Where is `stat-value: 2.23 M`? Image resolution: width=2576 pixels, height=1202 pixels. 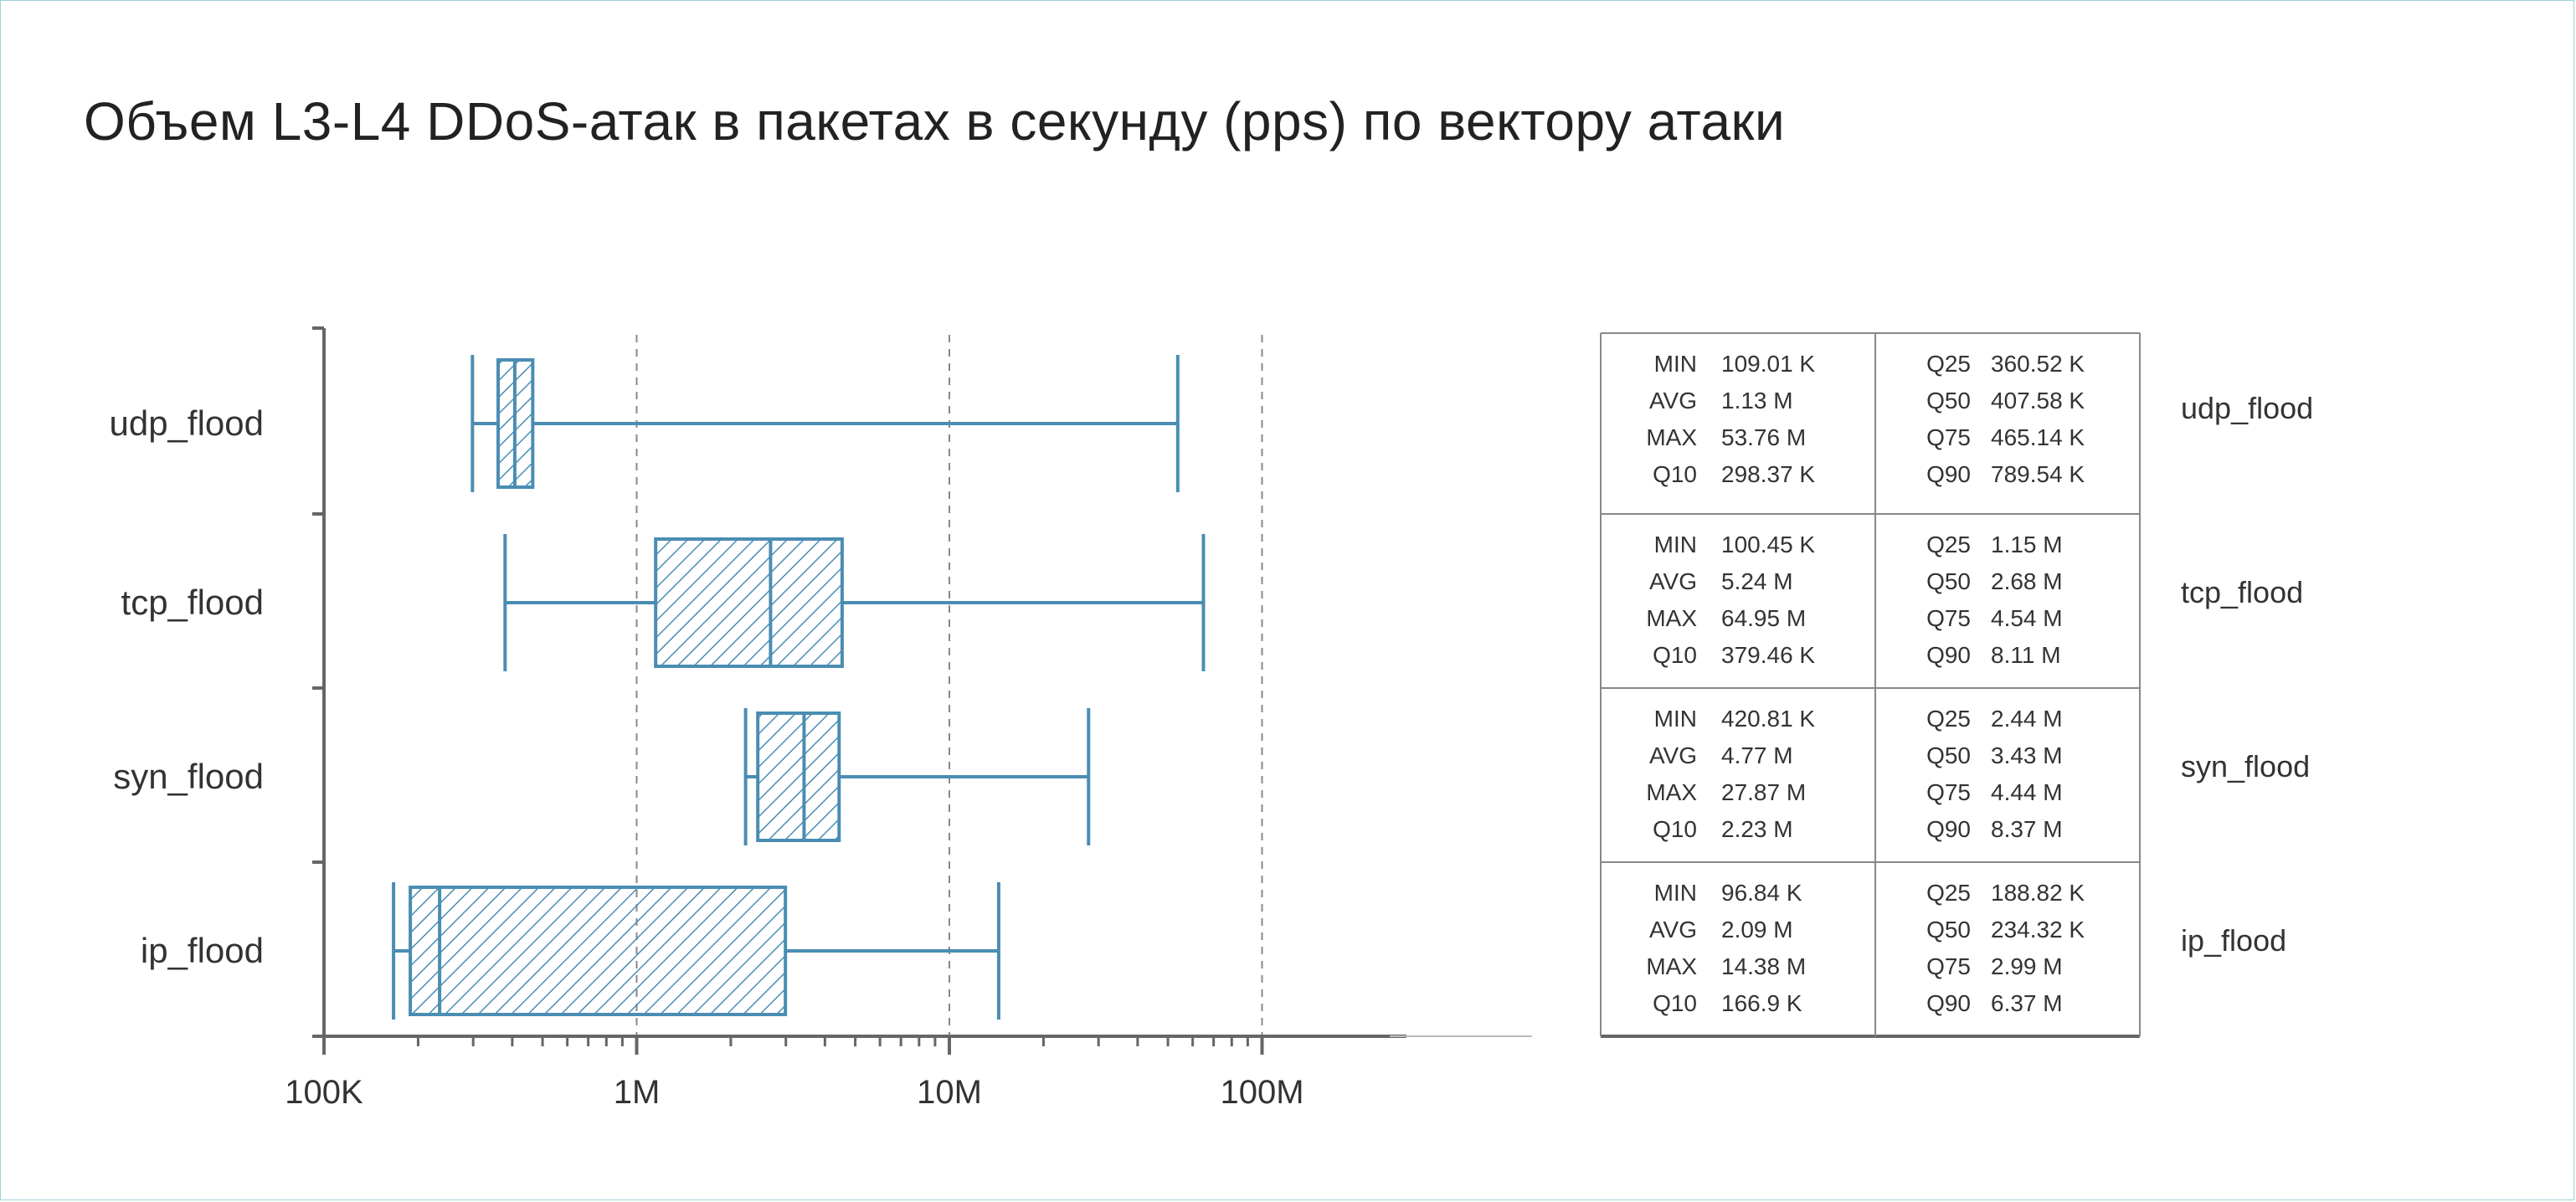
stat-value: 2.23 M is located at coordinates (1757, 829).